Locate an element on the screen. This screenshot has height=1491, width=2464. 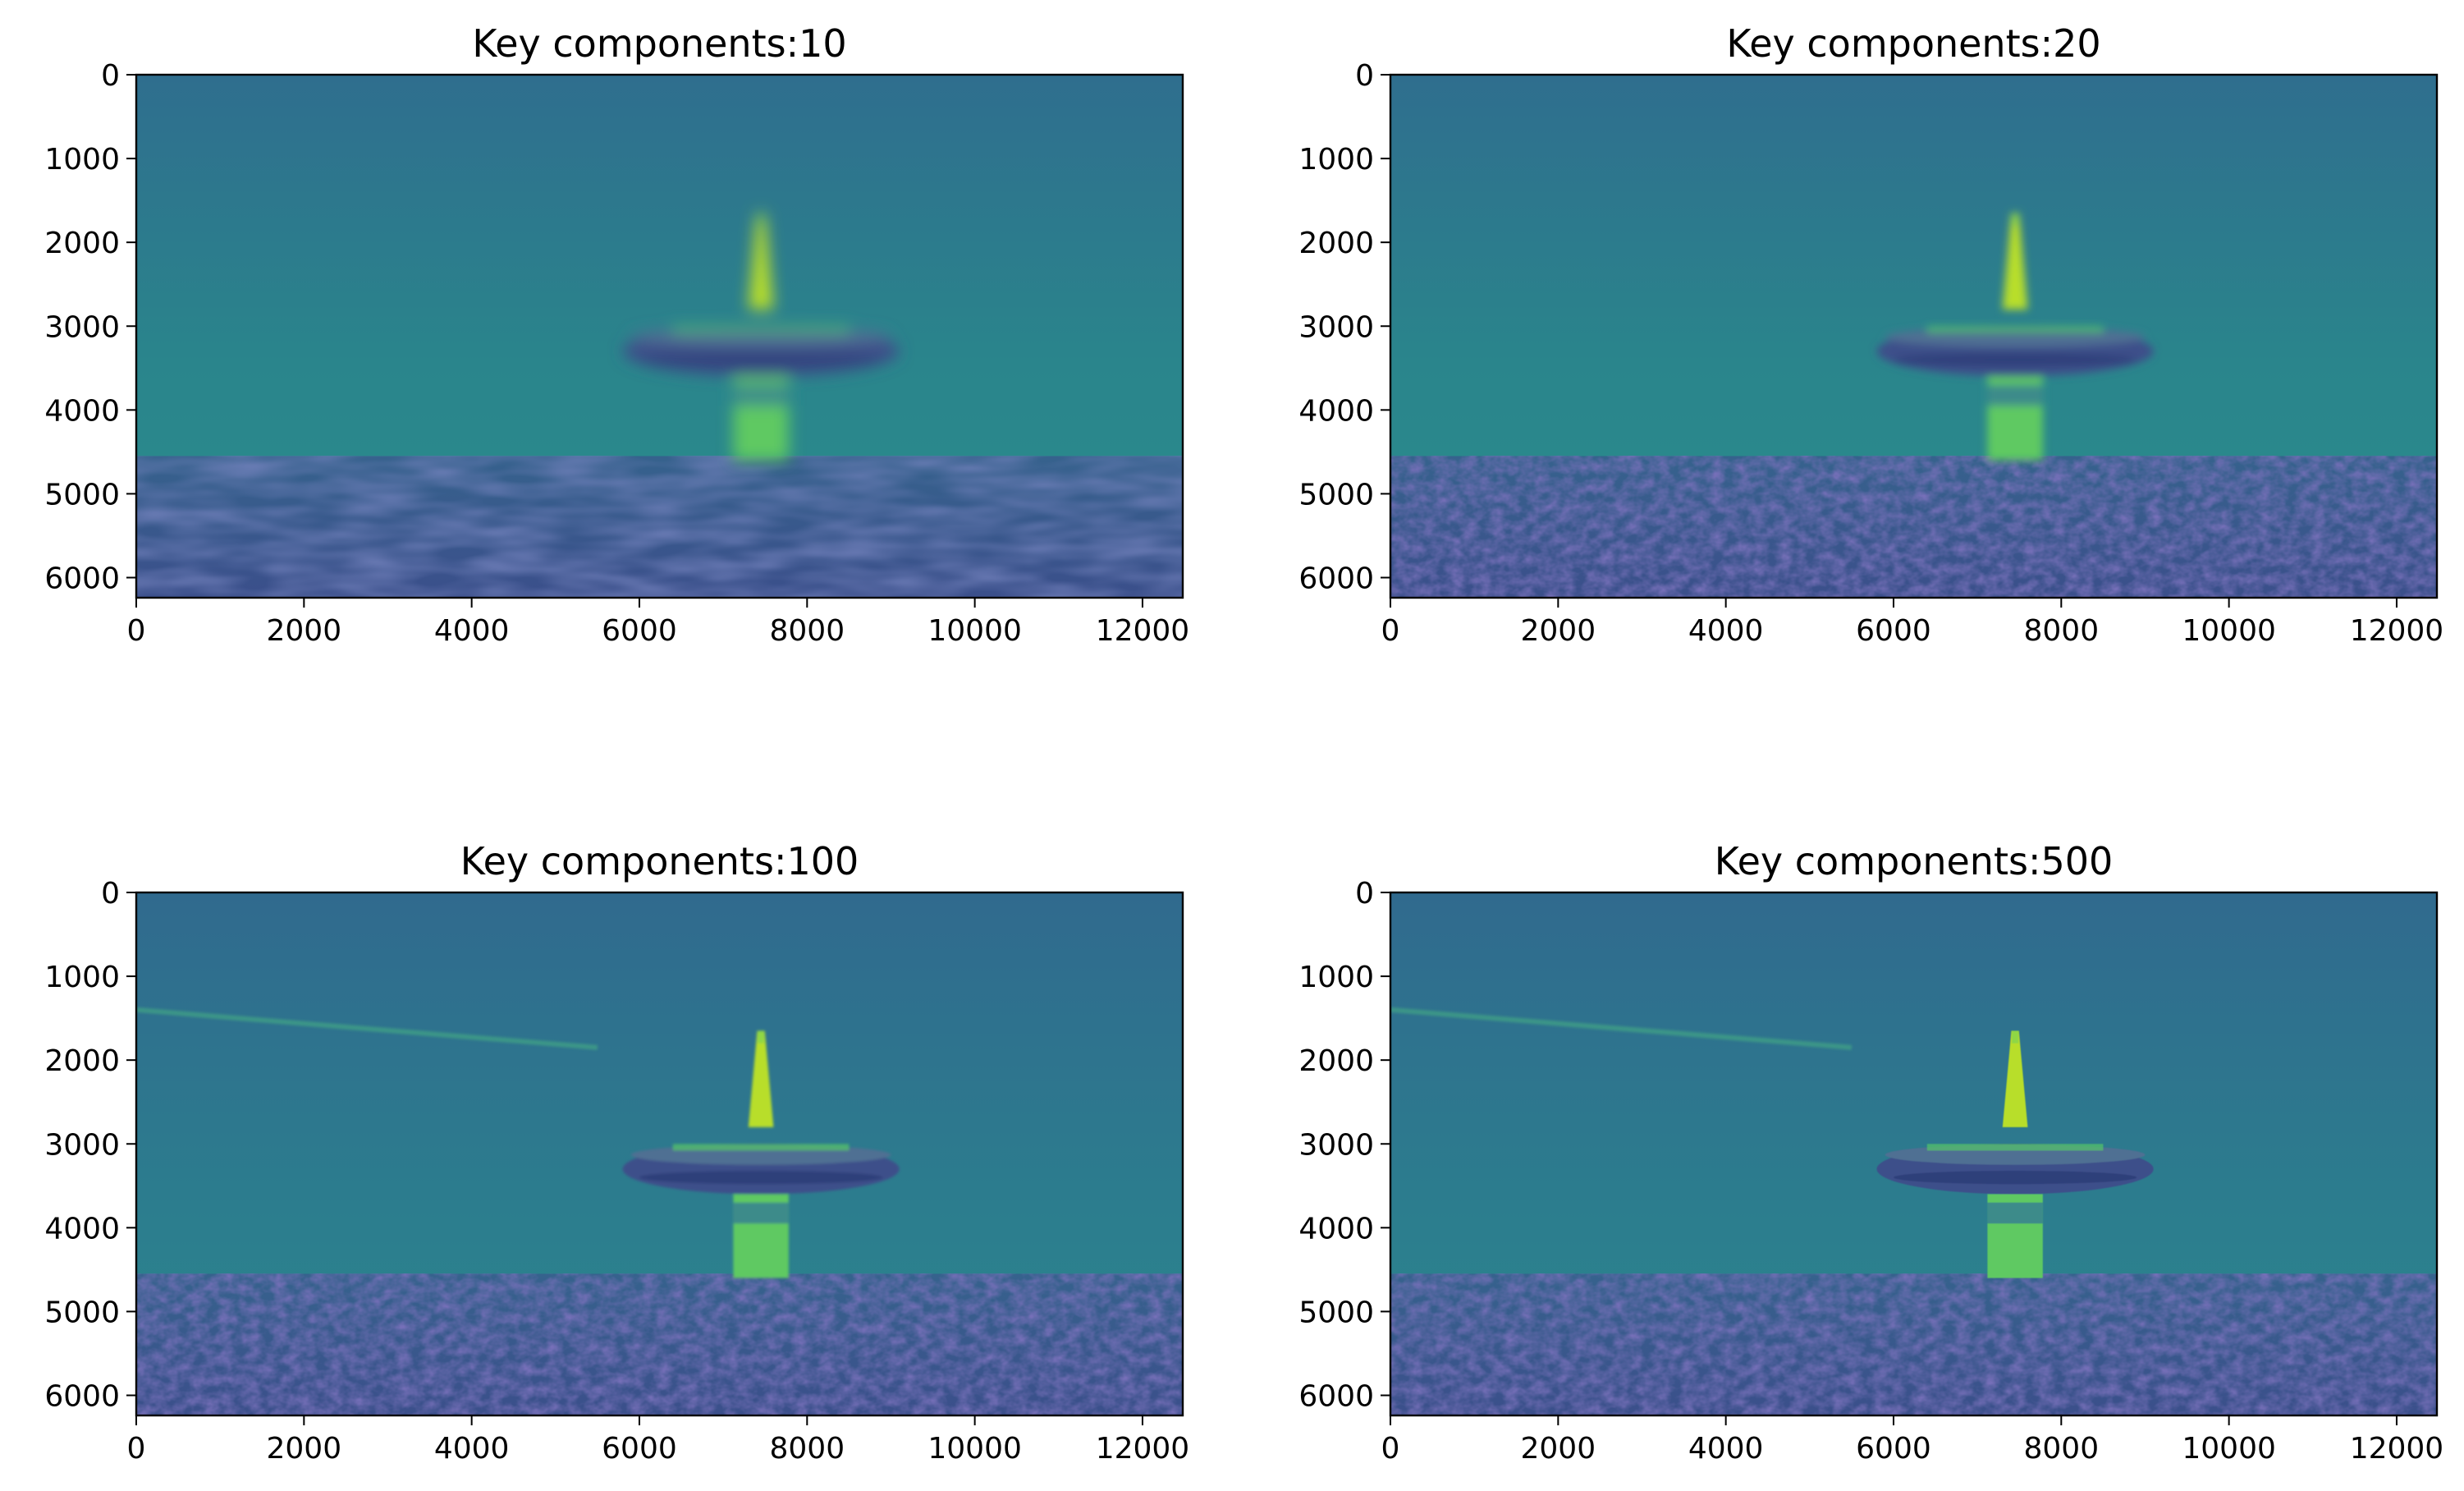
subplot-title: Key components:20 is located at coordinates (1913, 43).